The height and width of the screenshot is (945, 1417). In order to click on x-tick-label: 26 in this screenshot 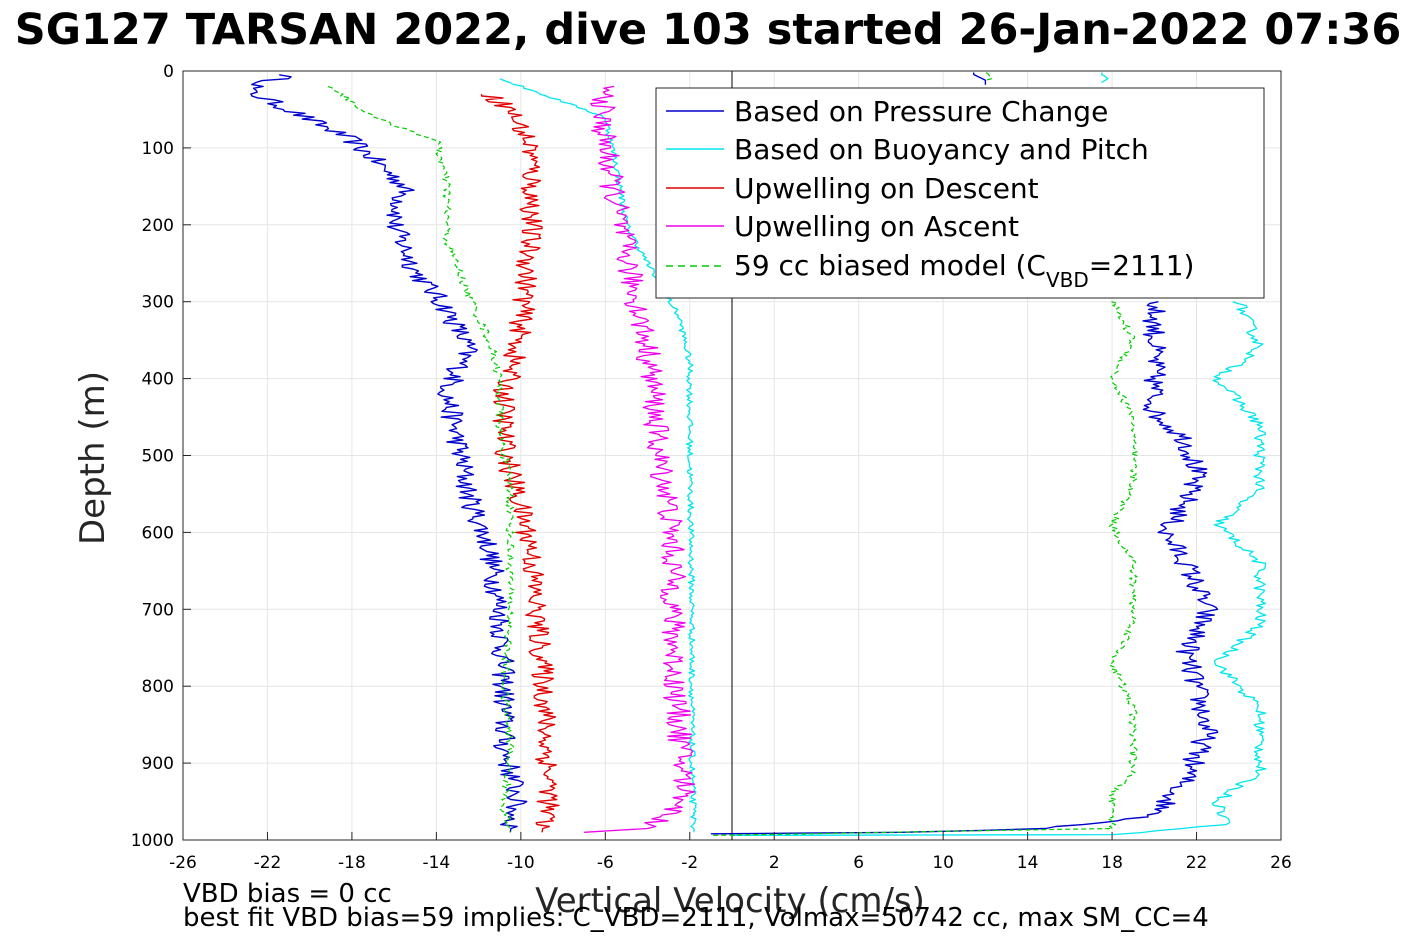, I will do `click(1281, 863)`.